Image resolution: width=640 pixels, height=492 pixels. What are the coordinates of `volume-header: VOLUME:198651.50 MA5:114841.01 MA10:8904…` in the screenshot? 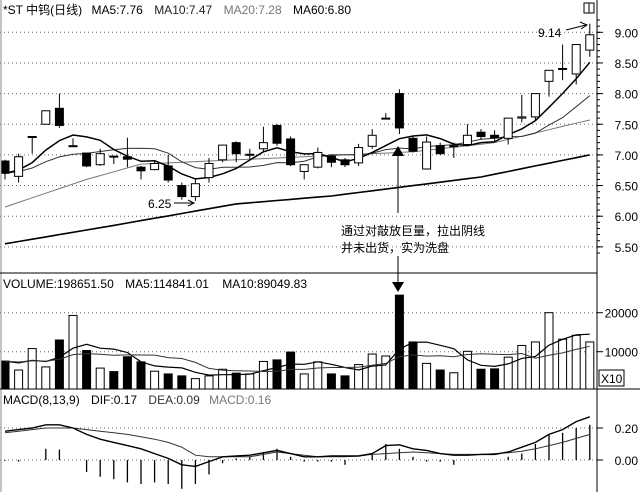 It's located at (155, 284).